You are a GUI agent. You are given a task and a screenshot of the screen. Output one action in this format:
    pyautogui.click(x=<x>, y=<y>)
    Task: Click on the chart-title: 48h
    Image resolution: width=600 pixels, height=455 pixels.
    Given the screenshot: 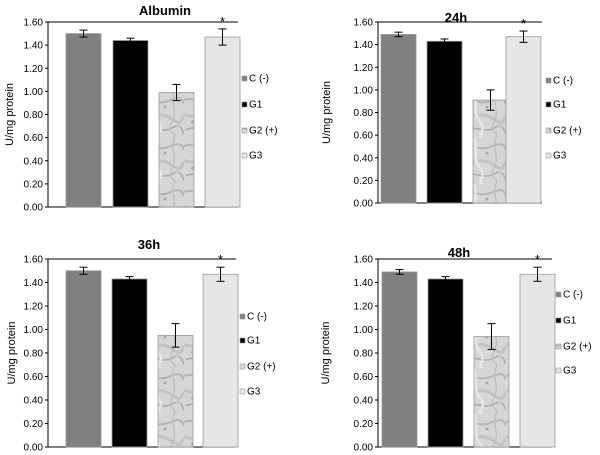 What is the action you would take?
    pyautogui.click(x=459, y=252)
    